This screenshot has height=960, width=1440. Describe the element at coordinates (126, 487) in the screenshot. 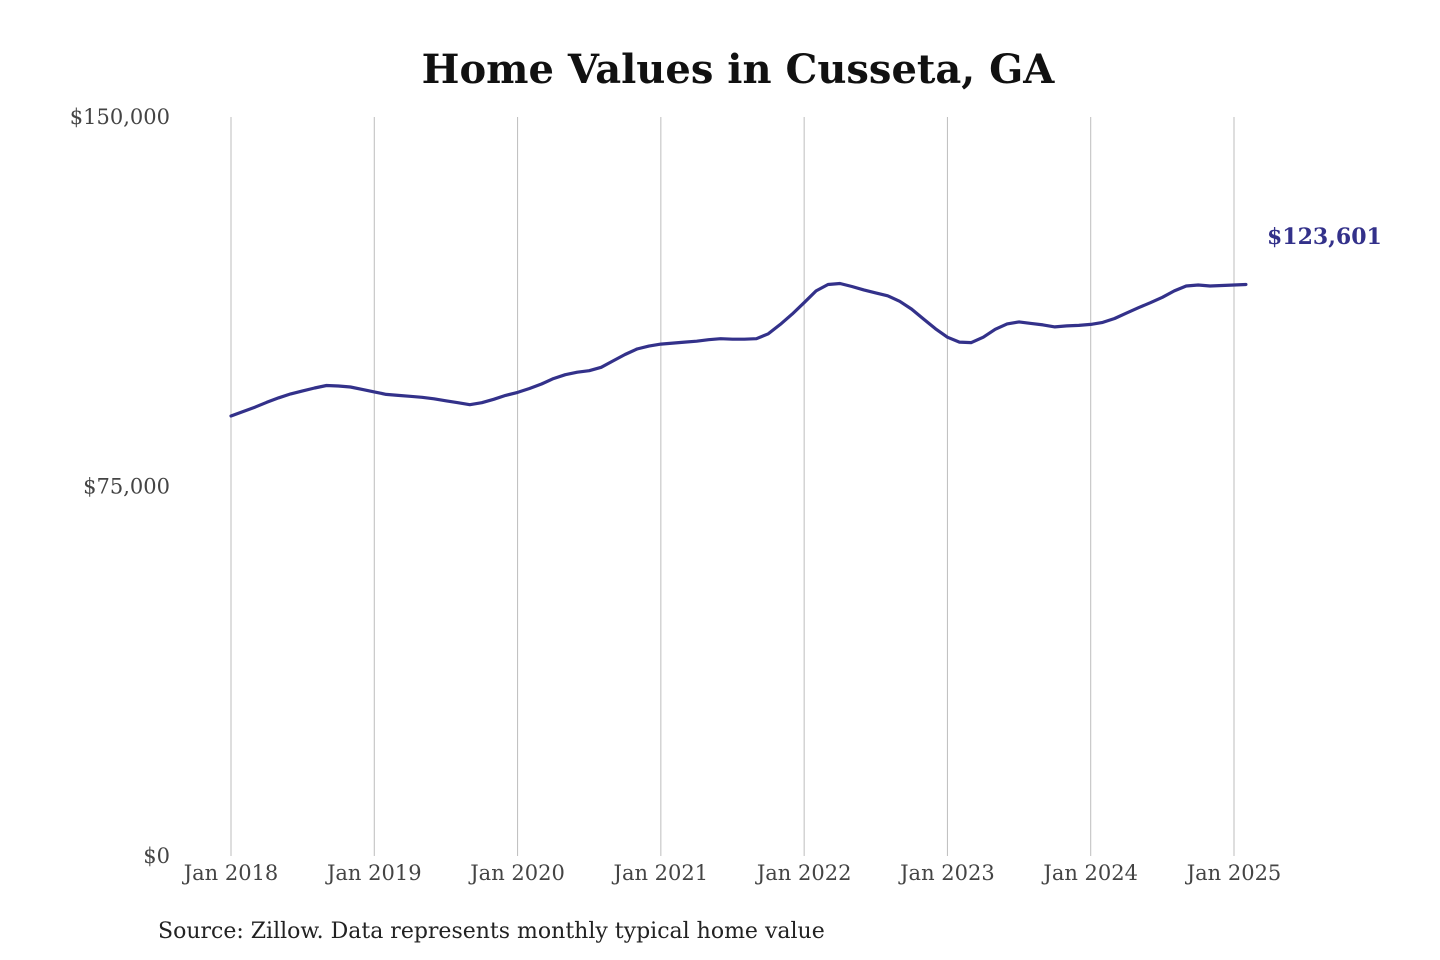

I see `y-tick-label: $75,000` at that location.